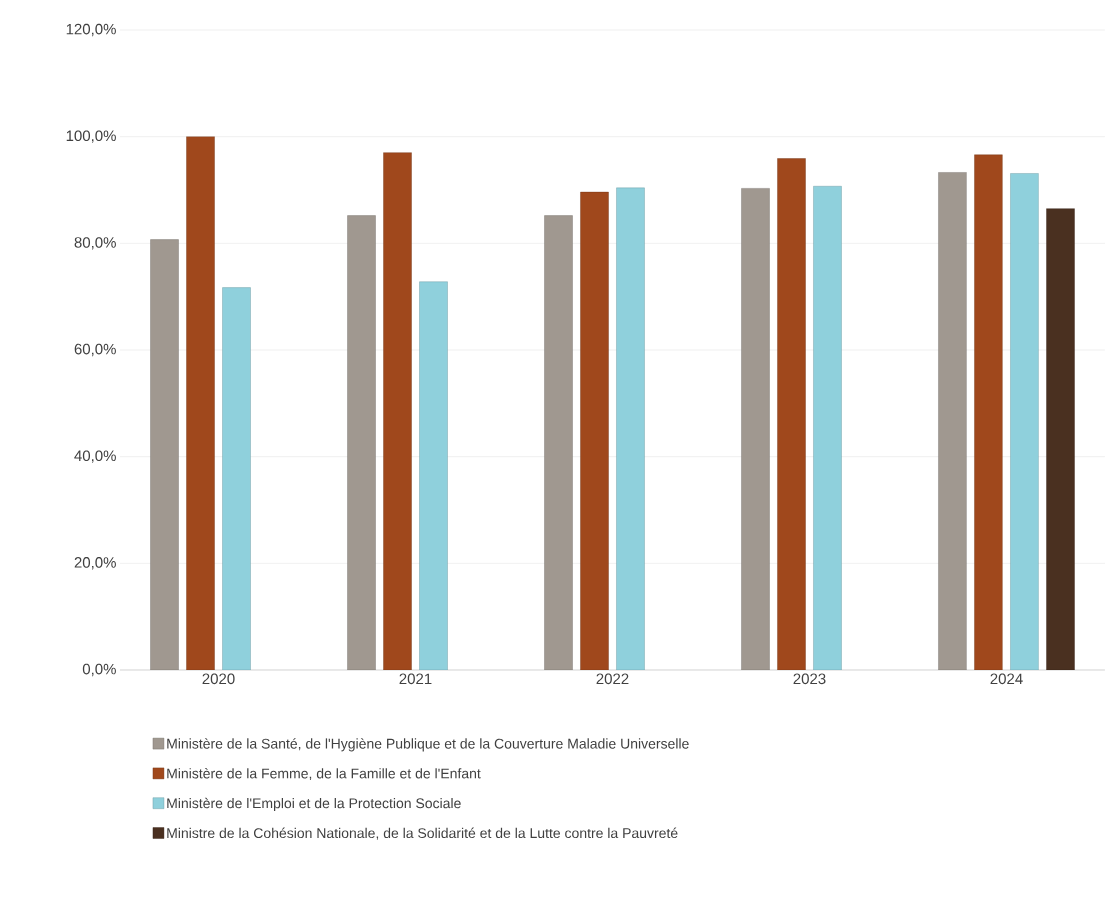 This screenshot has width=1117, height=908. What do you see at coordinates (612, 679) in the screenshot?
I see `x-tick-label: 2022` at bounding box center [612, 679].